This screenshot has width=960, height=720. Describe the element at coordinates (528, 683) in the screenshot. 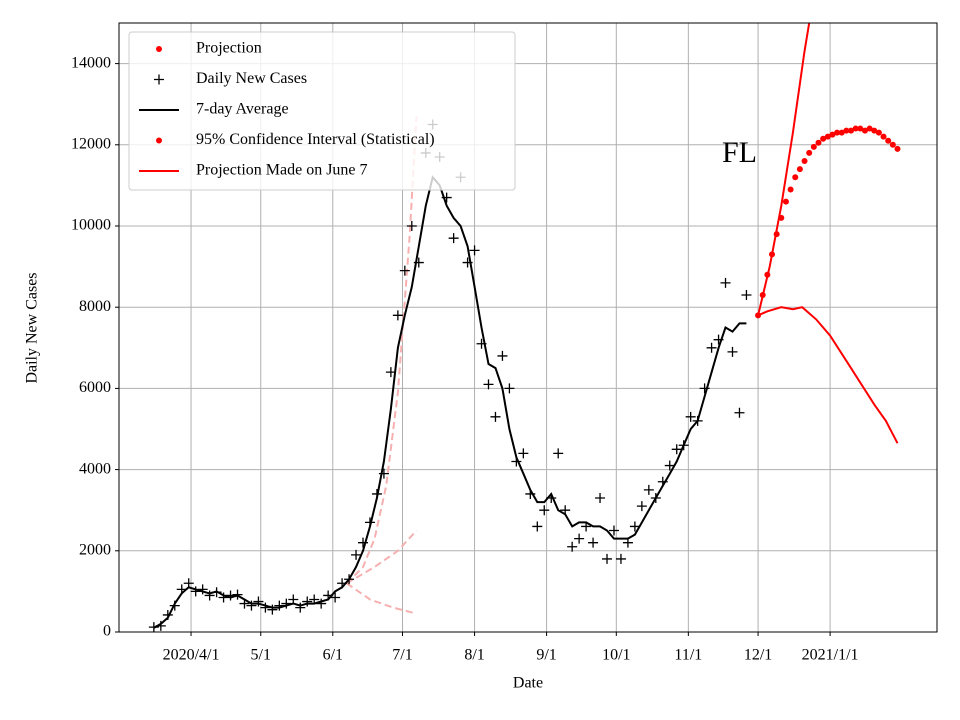

I see `x-axis-label: Date` at that location.